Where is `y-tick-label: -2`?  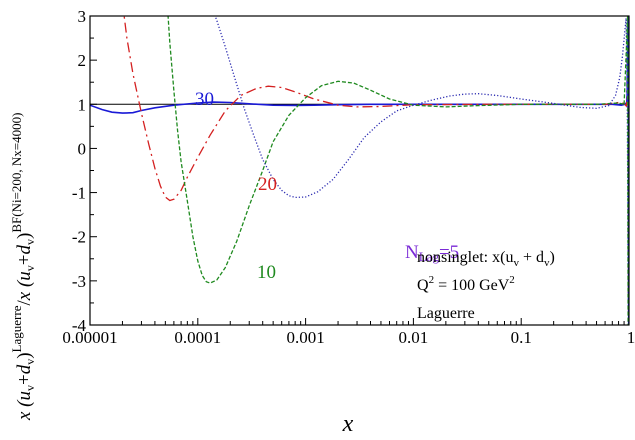 y-tick-label: -2 is located at coordinates (79, 237).